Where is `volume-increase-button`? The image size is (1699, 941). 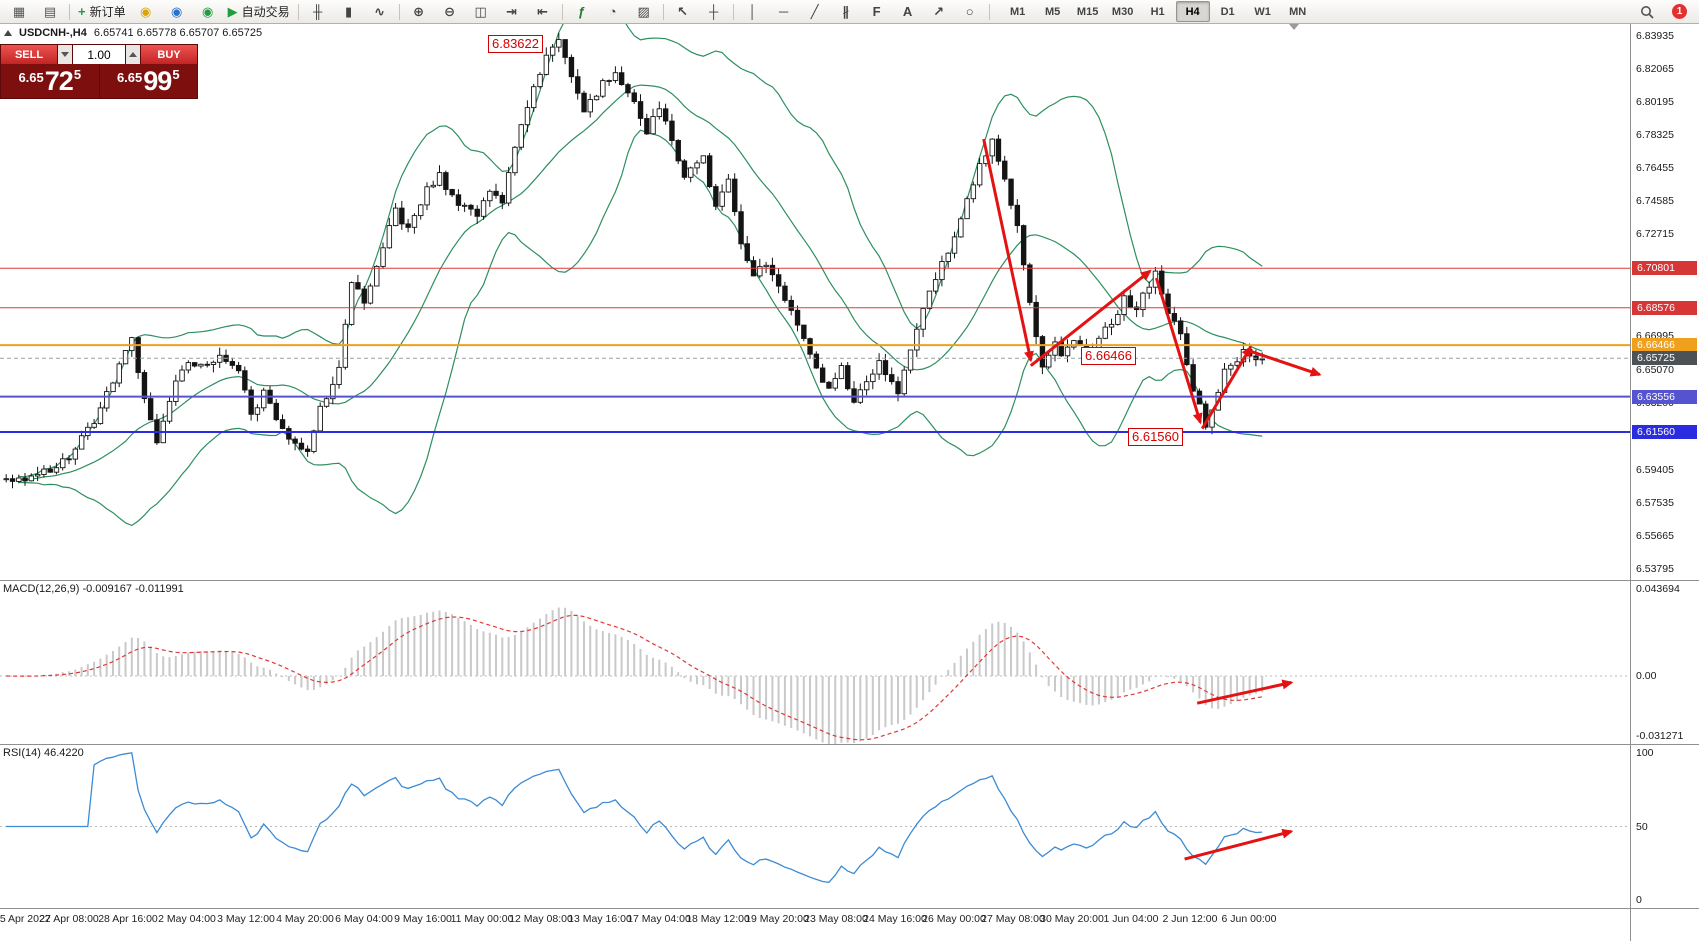 volume-increase-button is located at coordinates (133, 54).